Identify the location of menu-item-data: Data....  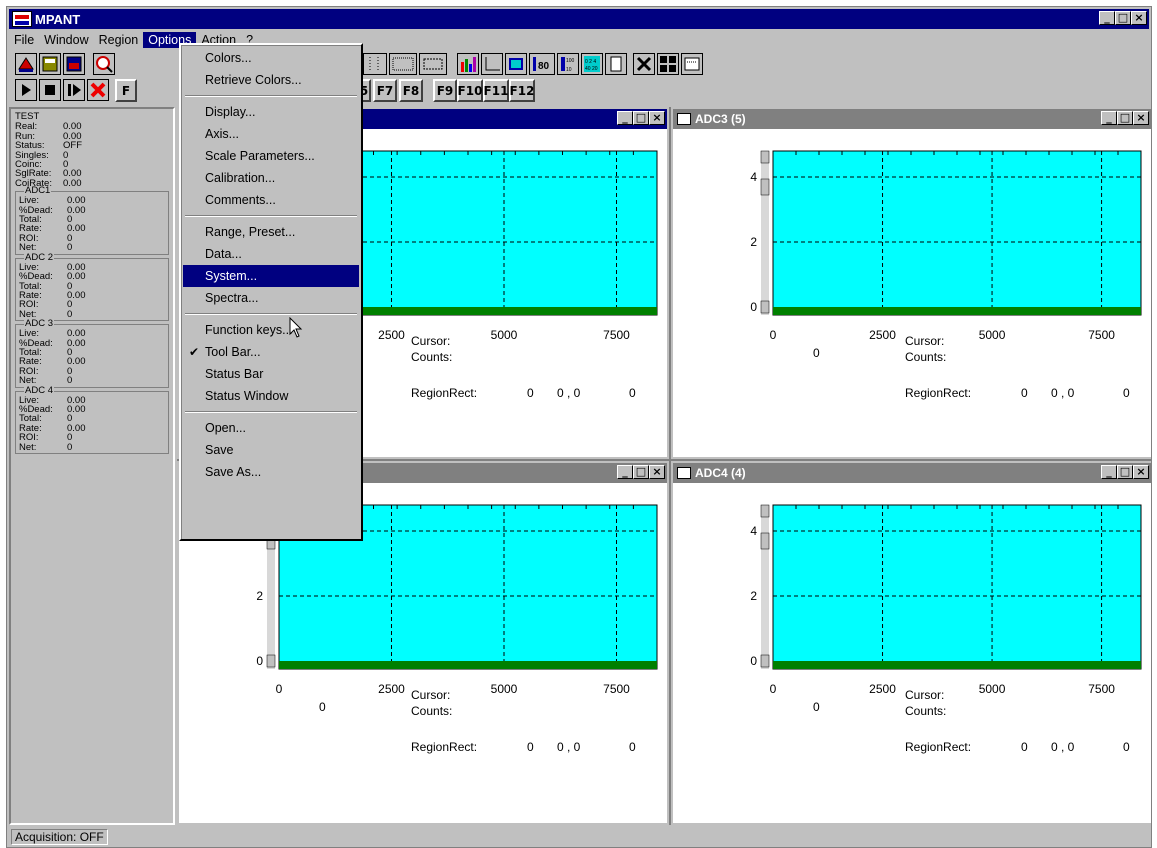
(223, 254).